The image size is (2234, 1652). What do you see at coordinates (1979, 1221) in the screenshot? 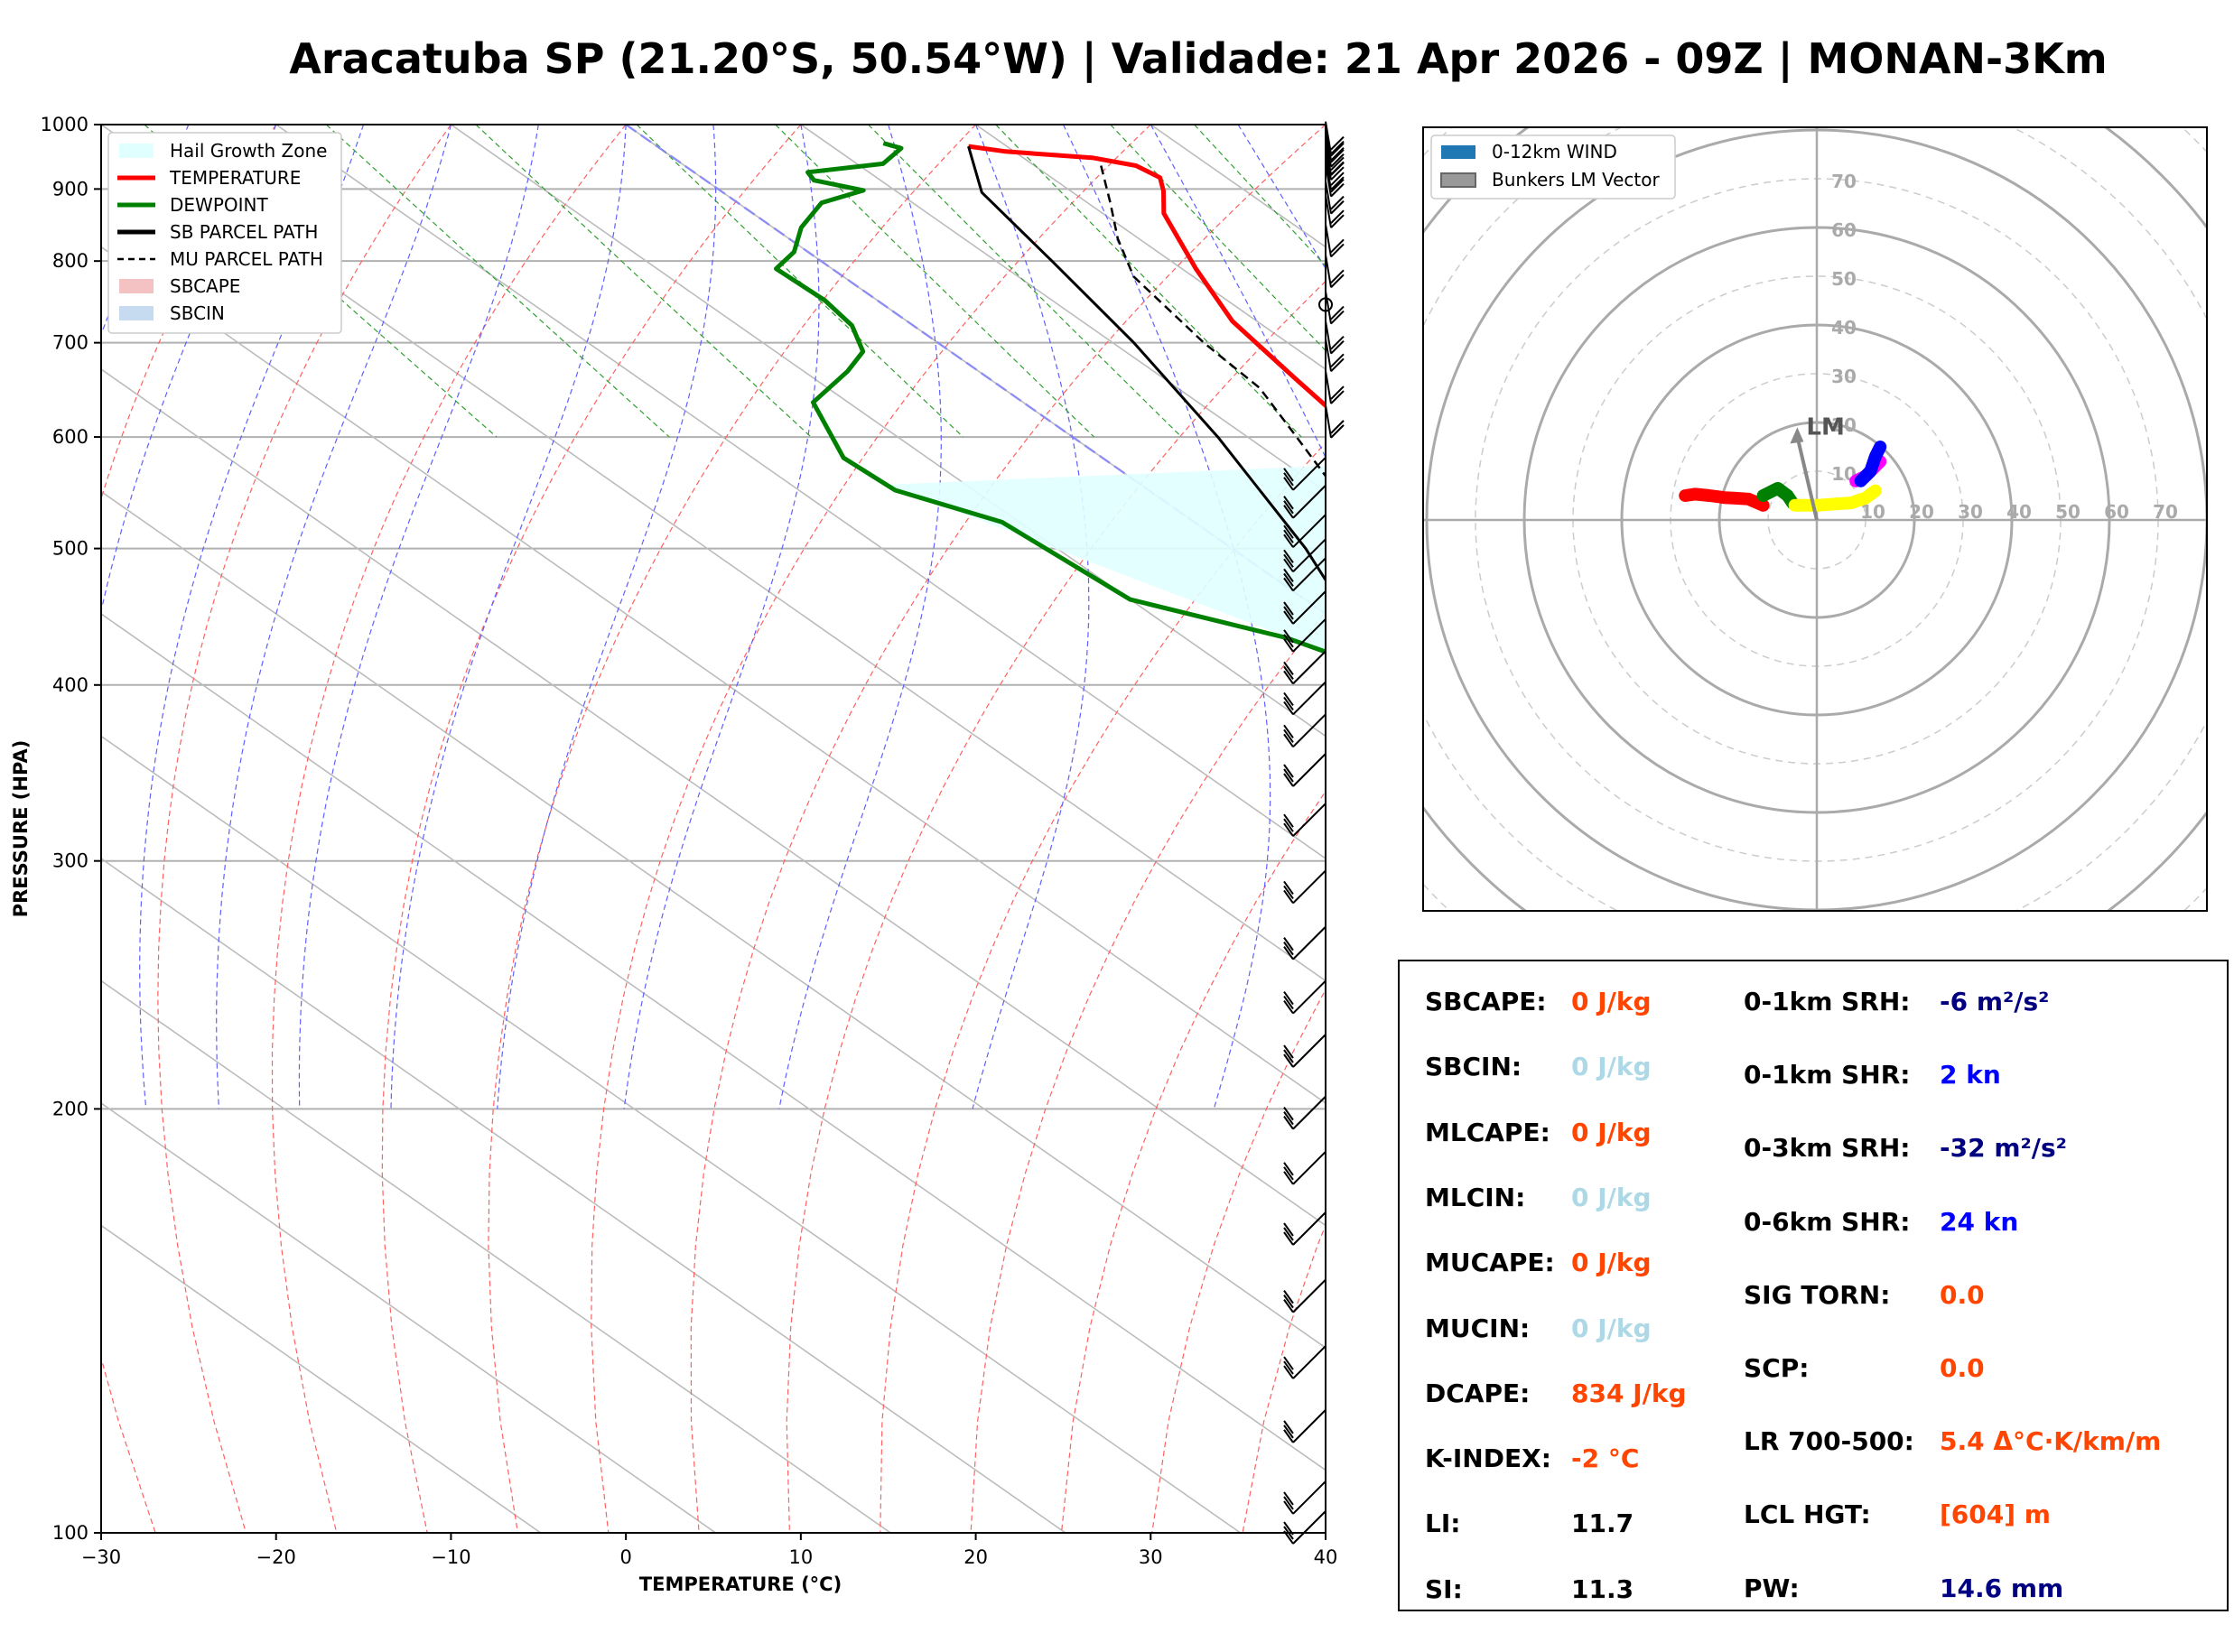
I see `index-value: 24 kn` at bounding box center [1979, 1221].